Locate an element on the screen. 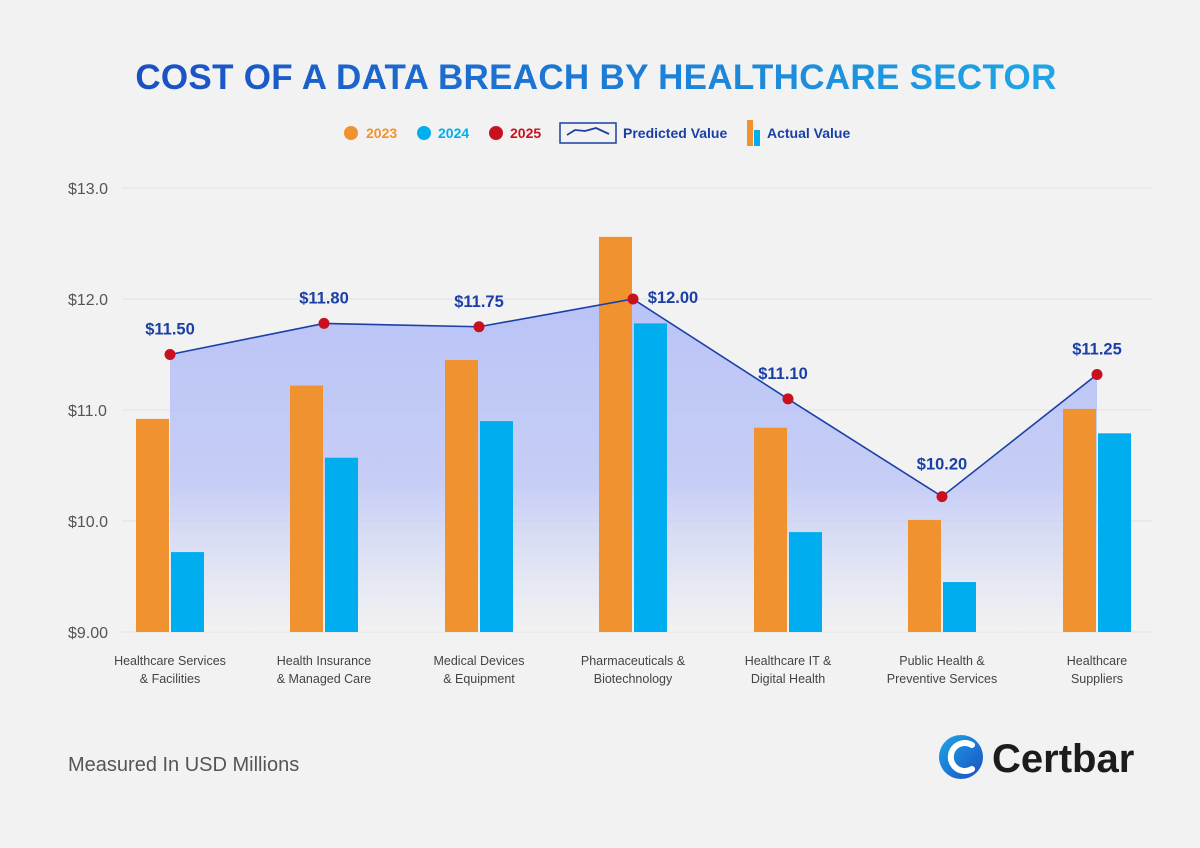 The image size is (1200, 848). actual-bars-icon is located at coordinates (753, 133).